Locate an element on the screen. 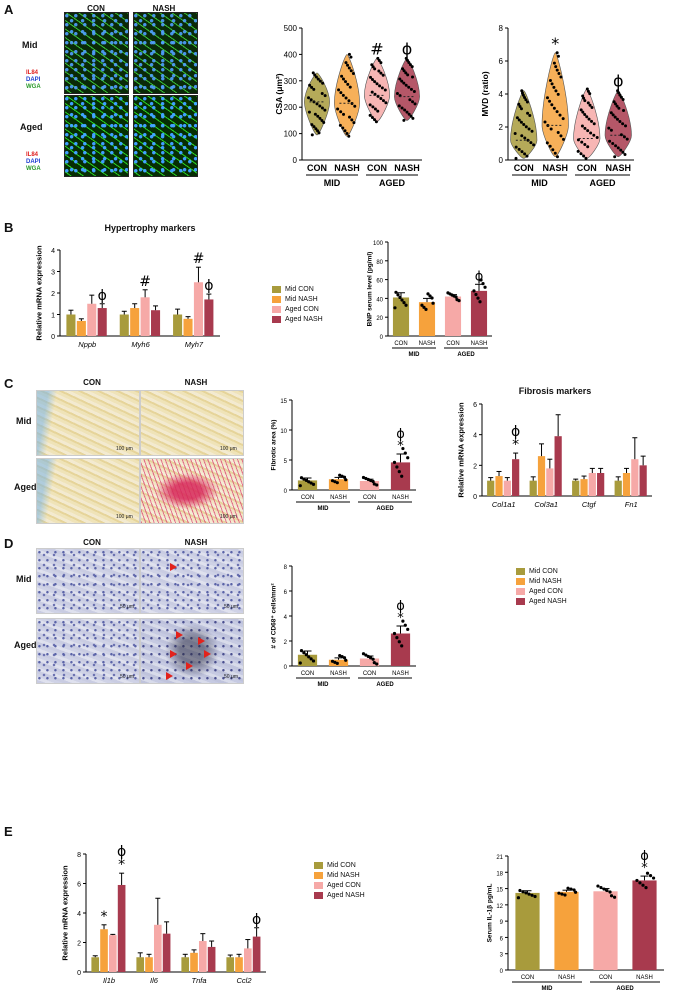  c-col-con: CON is located at coordinates (92, 382).